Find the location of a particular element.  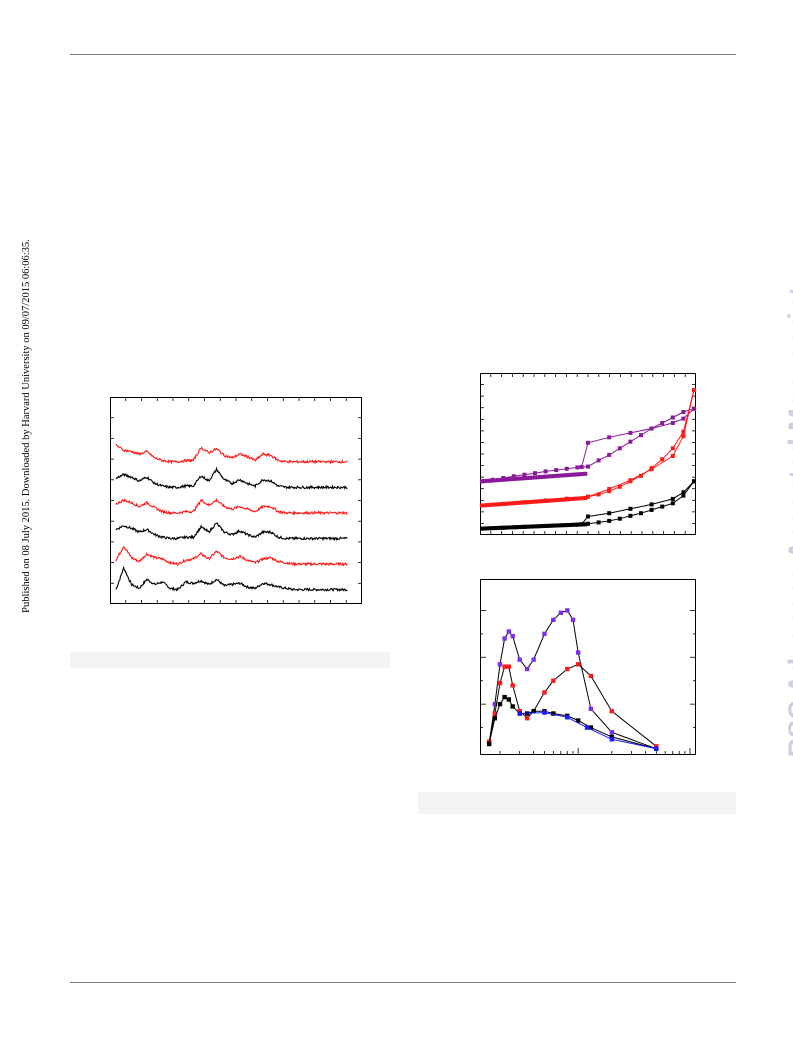

plot-frame is located at coordinates (588, 667).